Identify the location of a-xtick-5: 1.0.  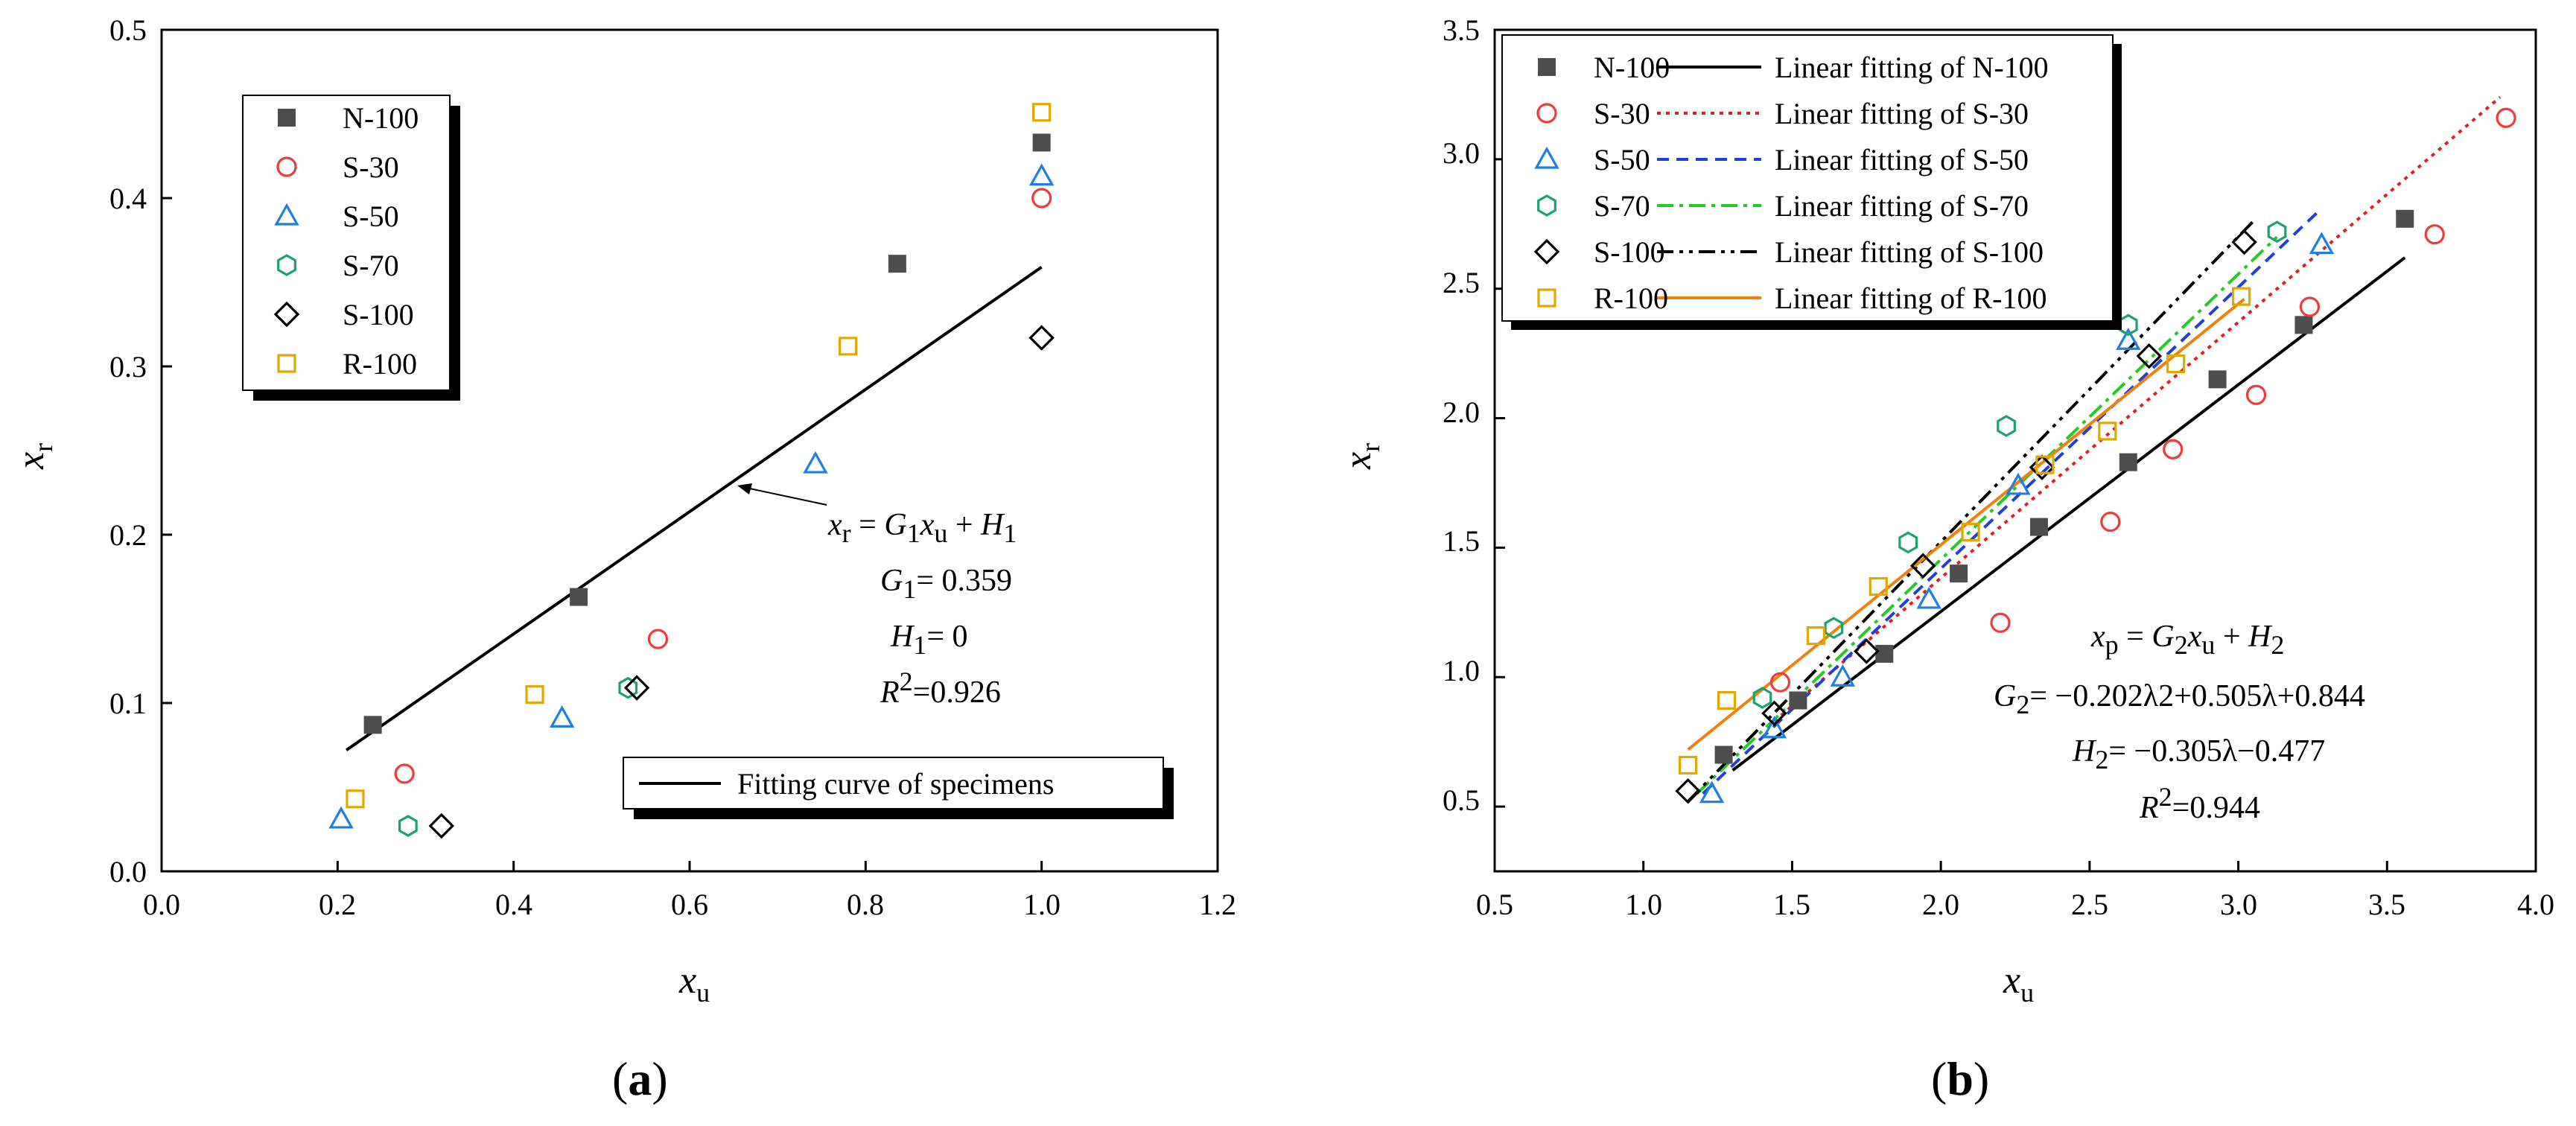
(1041, 904).